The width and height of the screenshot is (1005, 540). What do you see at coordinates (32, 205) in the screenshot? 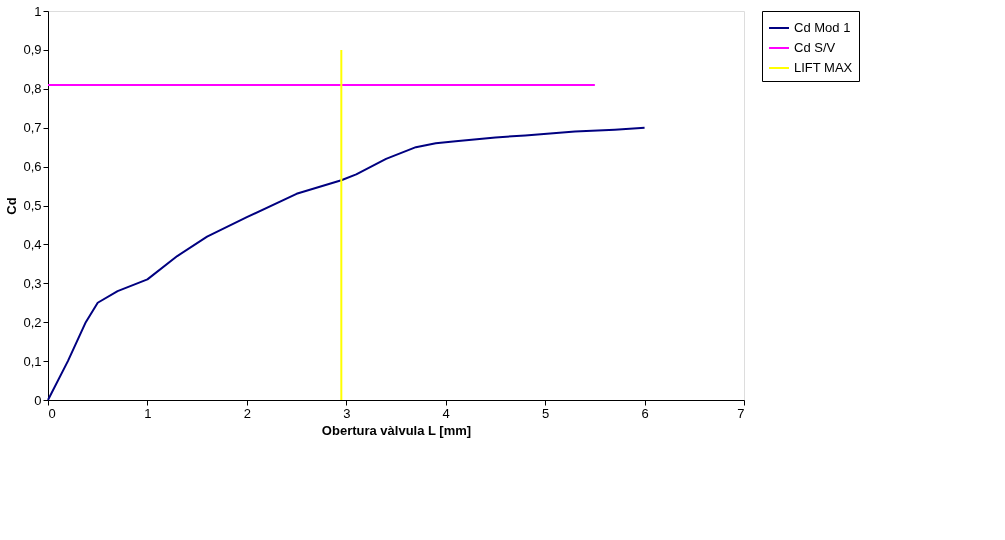
I see `y-tick-label: 0,5` at bounding box center [32, 205].